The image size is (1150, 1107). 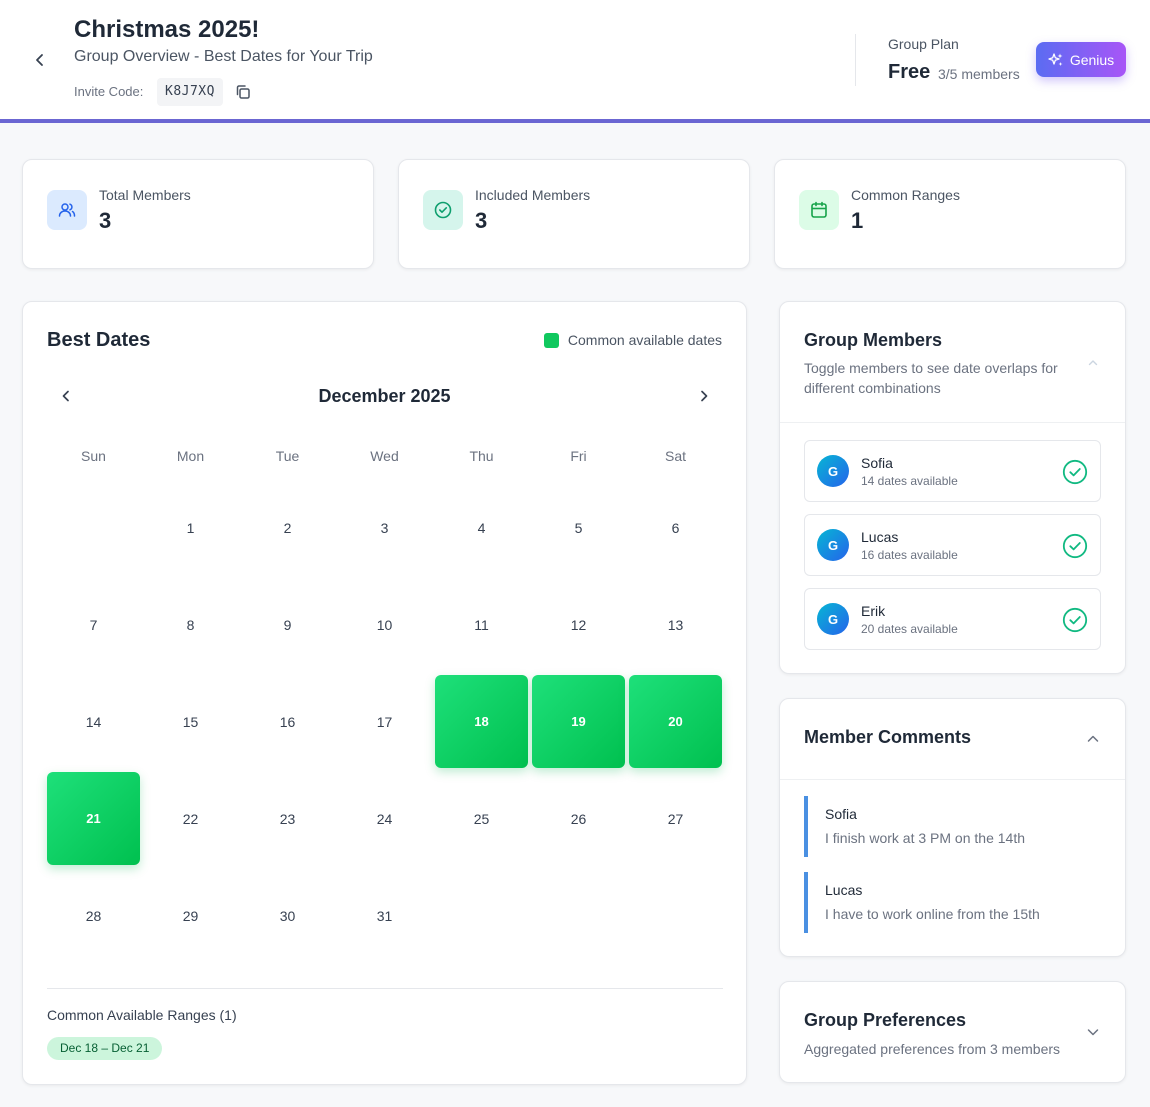 I want to click on member-item-lucas: G Lucas 16 dates available, so click(x=952, y=545).